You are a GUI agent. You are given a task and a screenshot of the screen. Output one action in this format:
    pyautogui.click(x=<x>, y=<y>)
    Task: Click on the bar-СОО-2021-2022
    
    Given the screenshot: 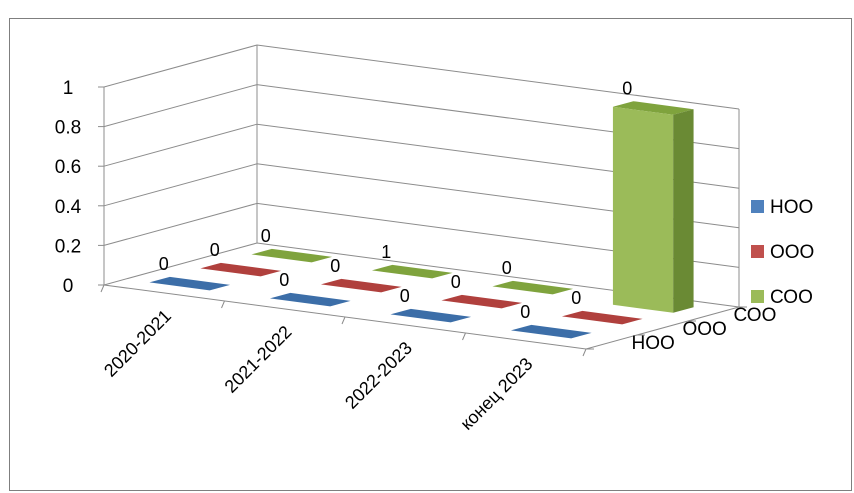 What is the action you would take?
    pyautogui.click(x=412, y=271)
    